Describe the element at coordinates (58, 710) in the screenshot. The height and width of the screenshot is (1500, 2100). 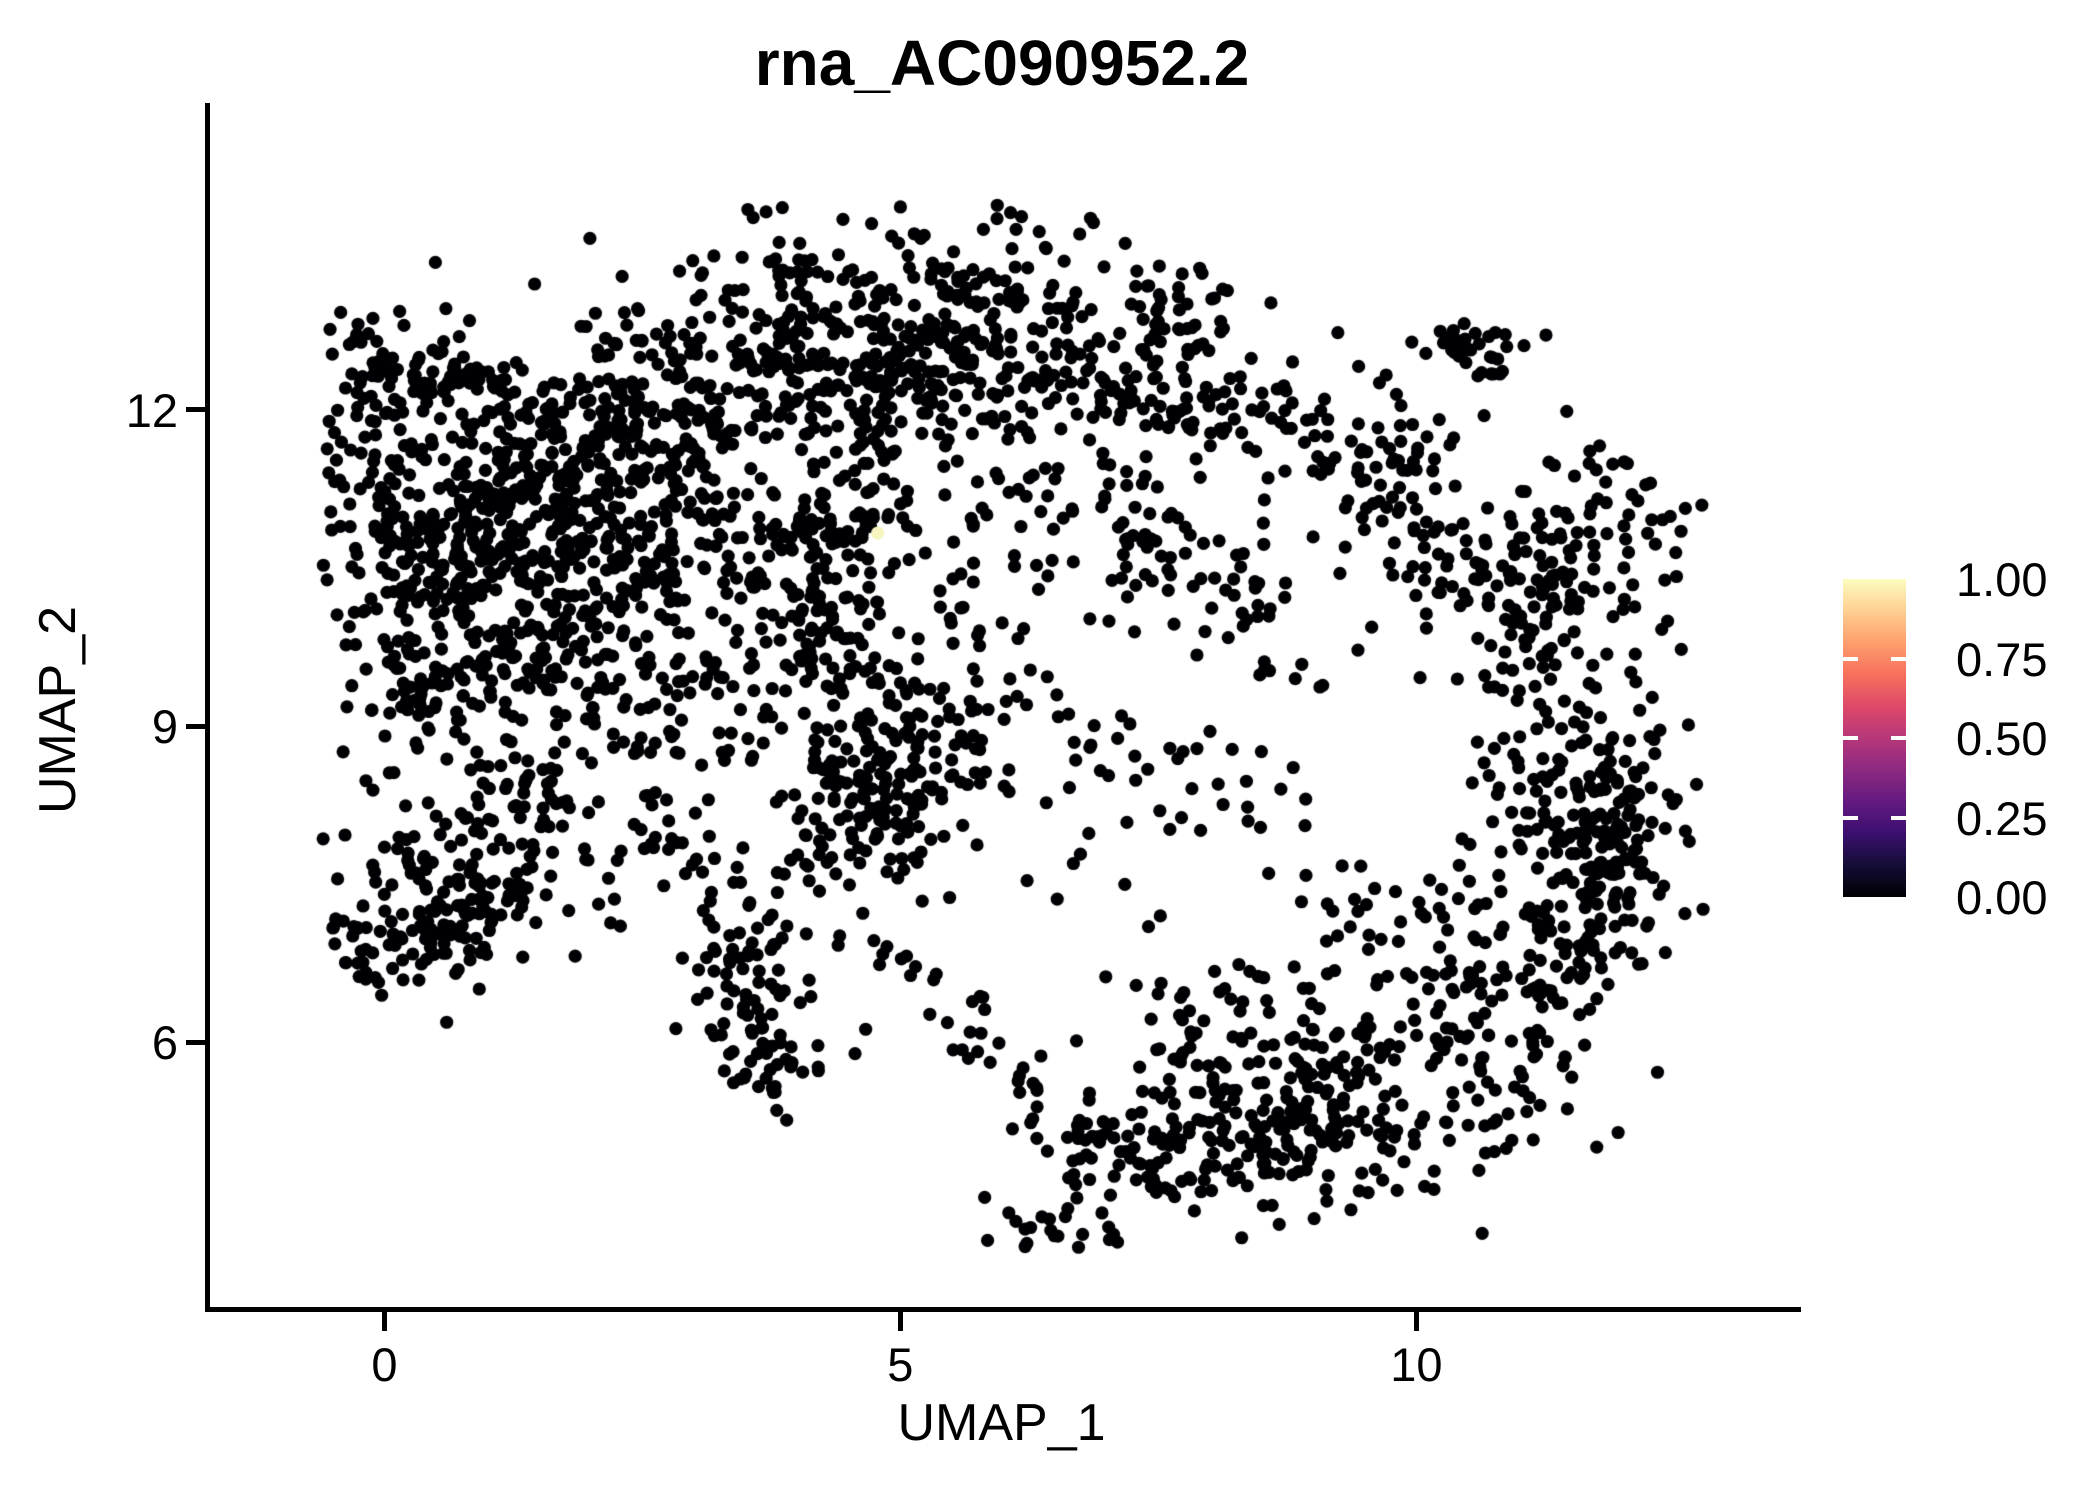
I see `y-axis-title: UMAP_2` at that location.